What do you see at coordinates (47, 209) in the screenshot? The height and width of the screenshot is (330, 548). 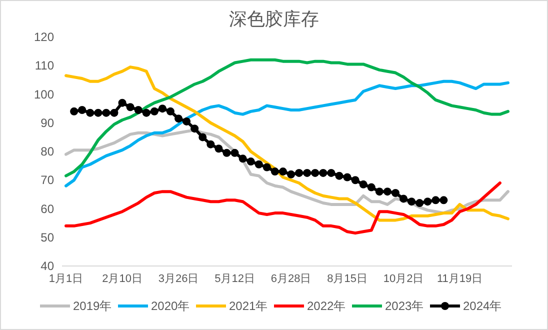 I see `y-tick-label: 60` at bounding box center [47, 209].